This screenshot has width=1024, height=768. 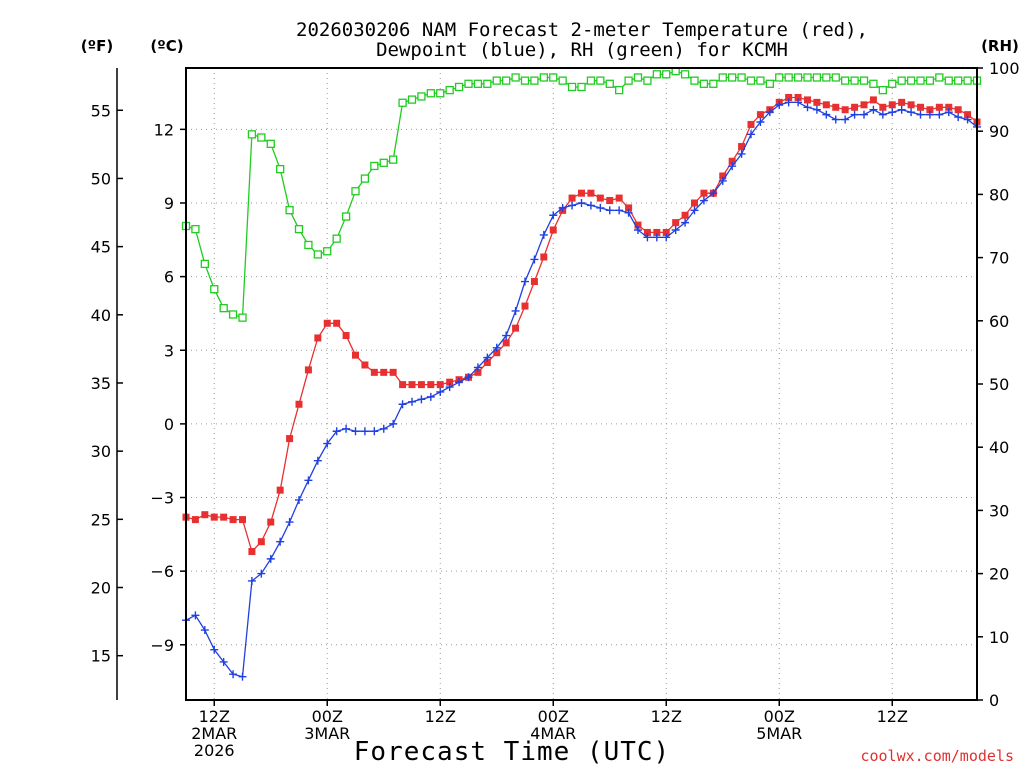 What do you see at coordinates (164, 129) in the screenshot?
I see `celsius-tick-label: 12` at bounding box center [164, 129].